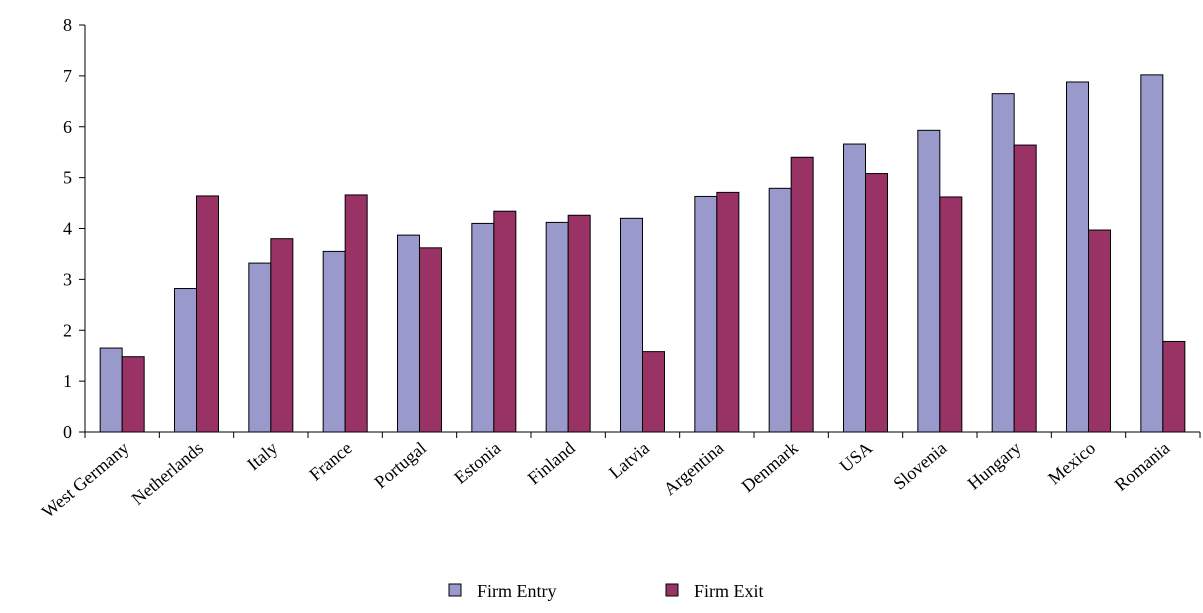 The height and width of the screenshot is (613, 1203). What do you see at coordinates (1099, 331) in the screenshot?
I see `bar-firm-exit-mexico` at bounding box center [1099, 331].